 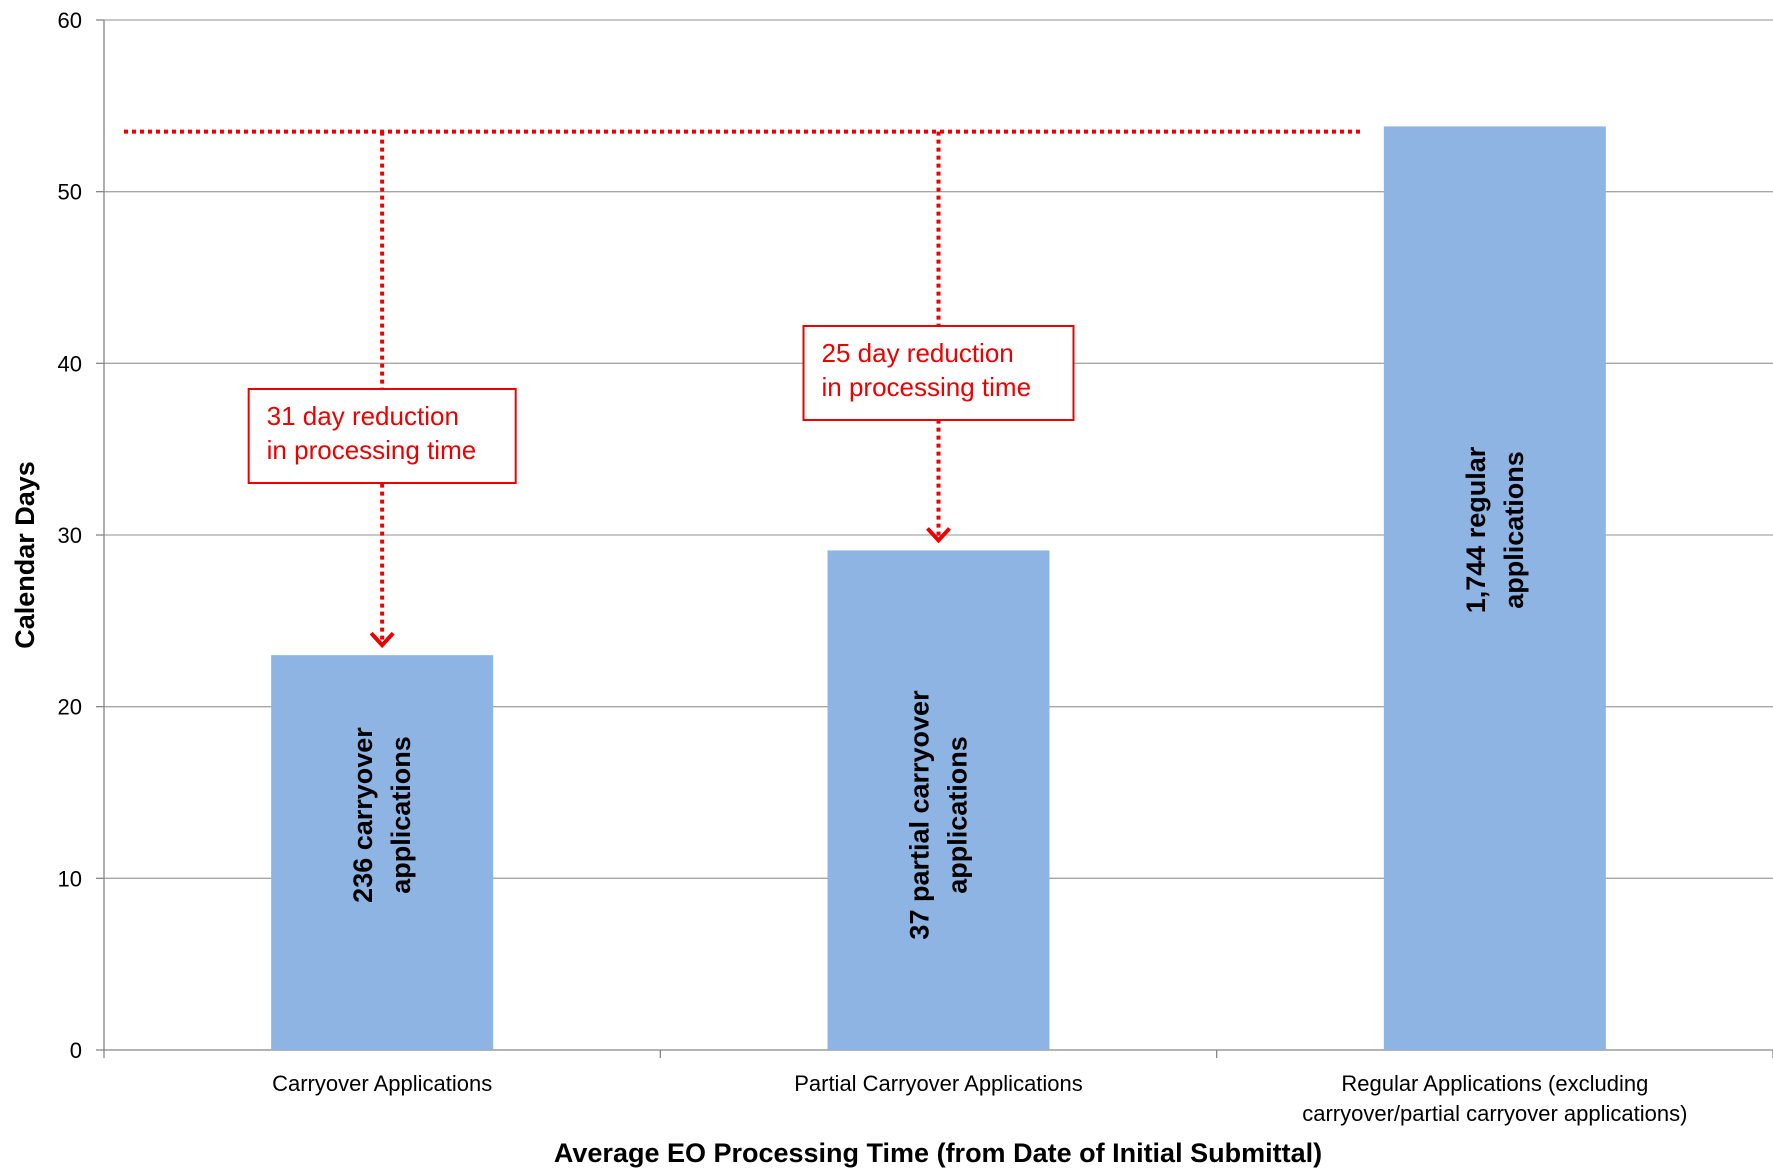 What do you see at coordinates (76, 1050) in the screenshot?
I see `y-tick-label: 0` at bounding box center [76, 1050].